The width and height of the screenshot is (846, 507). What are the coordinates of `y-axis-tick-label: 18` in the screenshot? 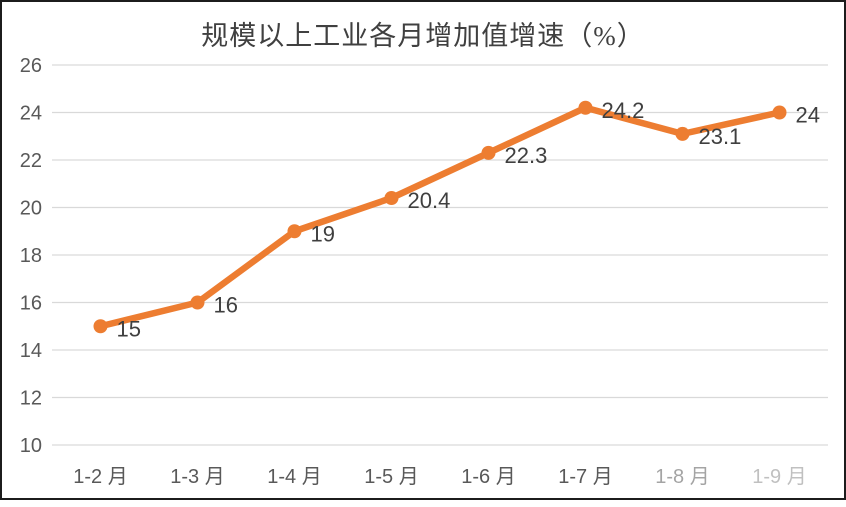 It's located at (31, 256).